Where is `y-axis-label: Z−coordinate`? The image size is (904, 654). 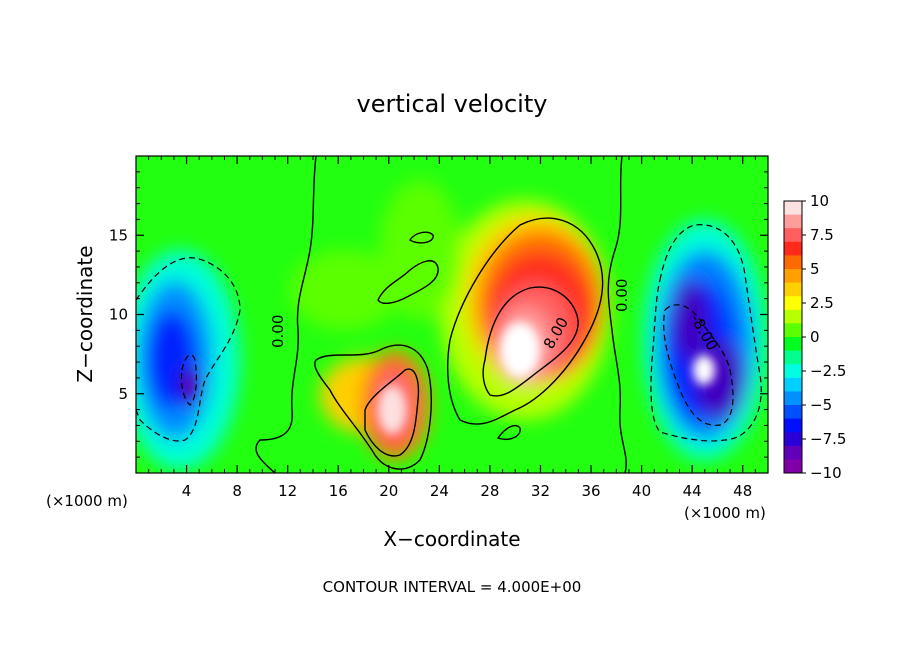 y-axis-label: Z−coordinate is located at coordinates (85, 313).